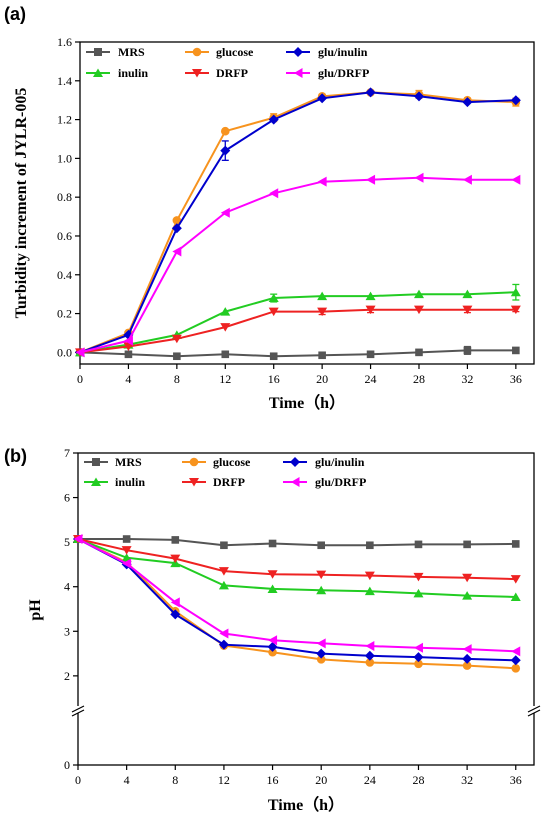 The height and width of the screenshot is (825, 552). I want to click on panel-a-legend-entry-4: DRFP, so click(216, 73).